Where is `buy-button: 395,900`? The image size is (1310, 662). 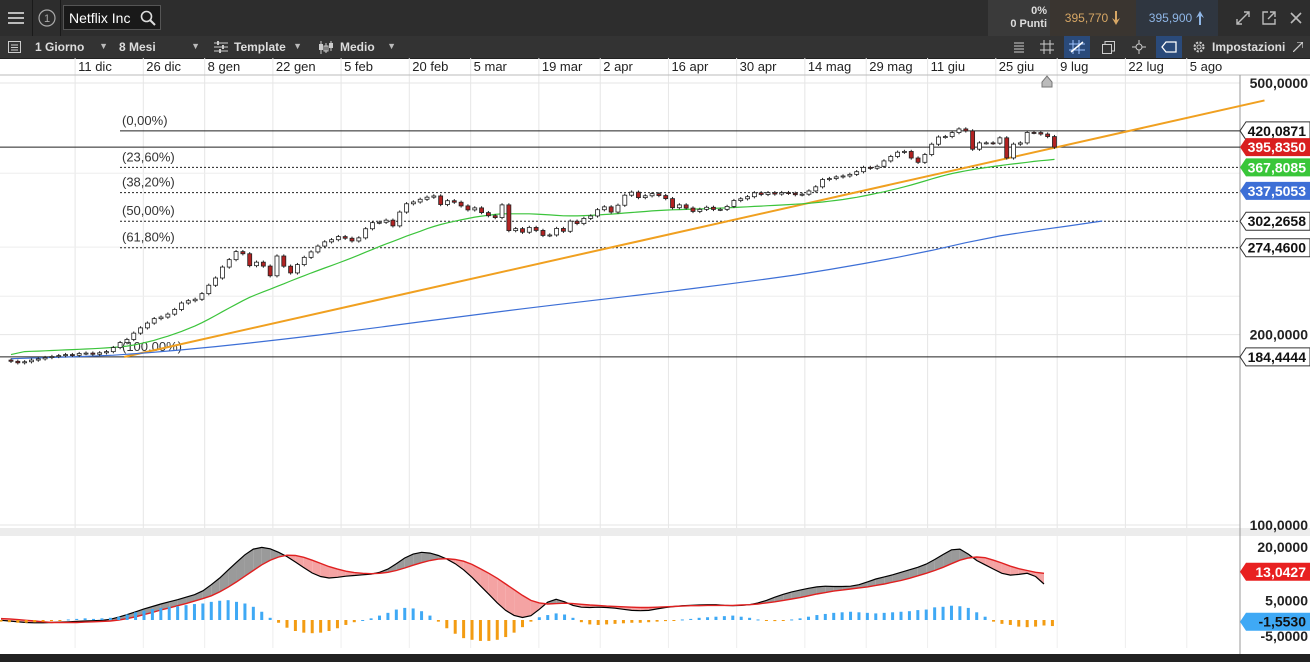
buy-button: 395,900 is located at coordinates (1177, 18).